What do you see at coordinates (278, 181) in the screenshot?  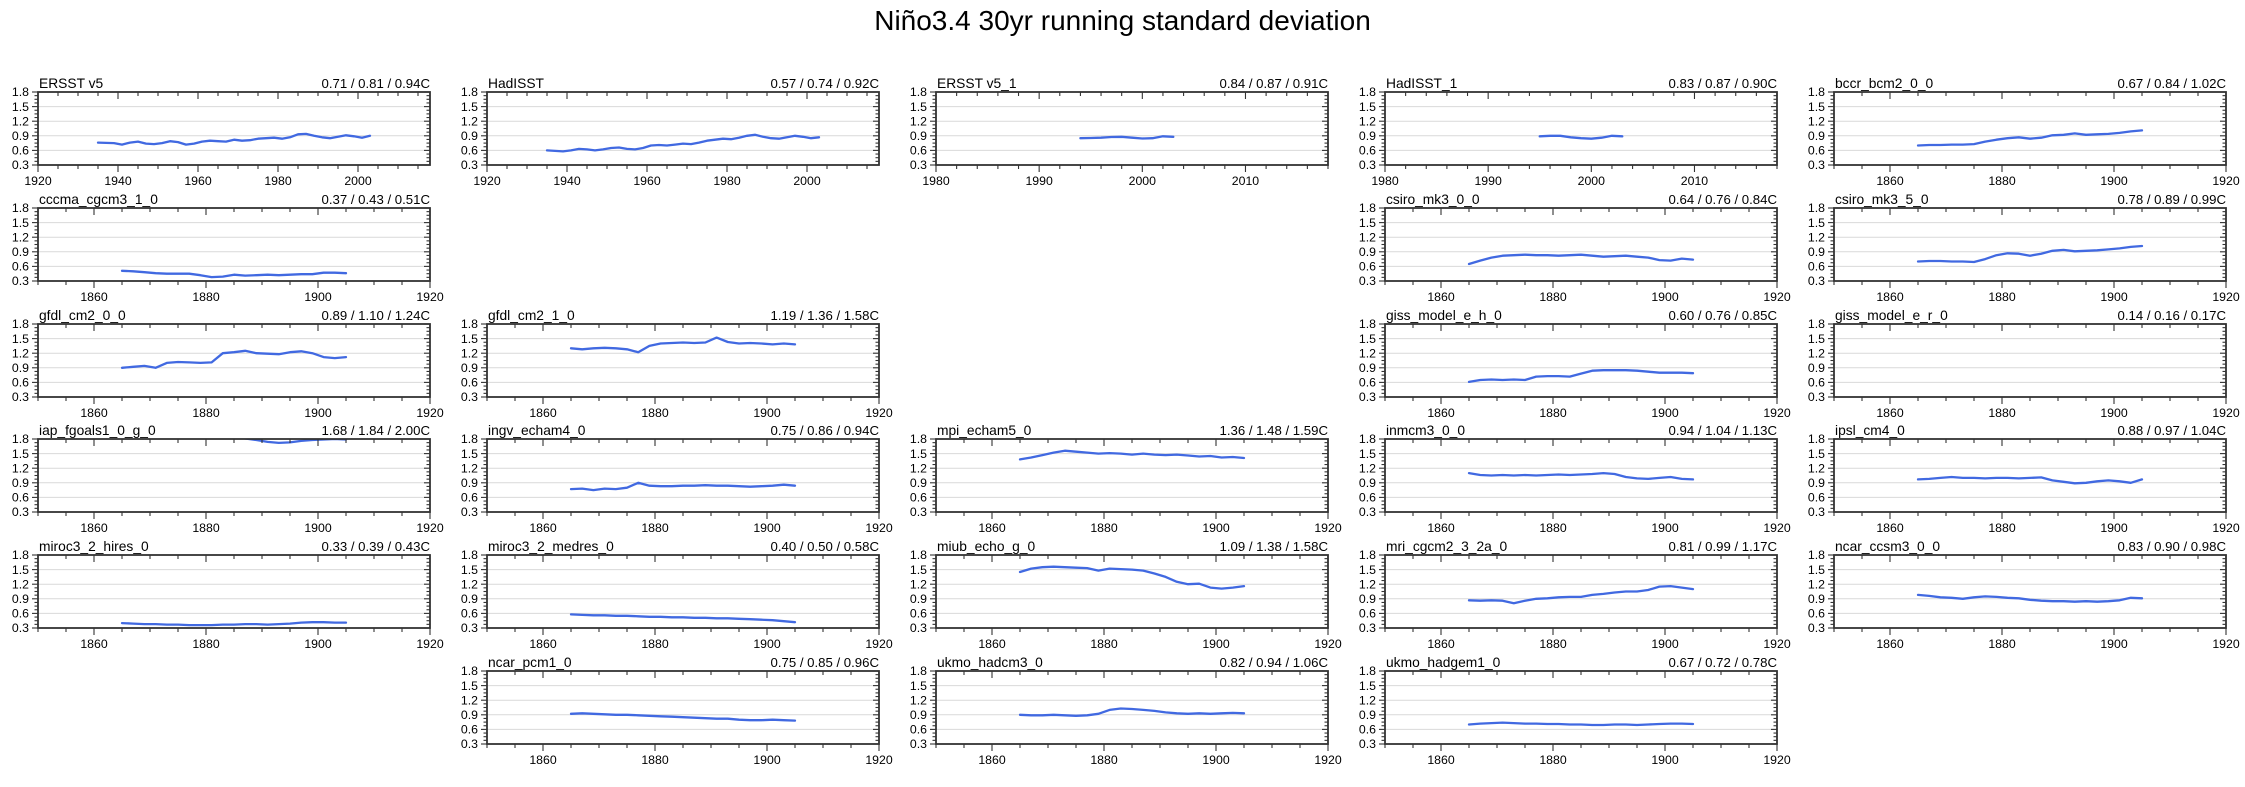 I see `x-tick-label: 1980` at bounding box center [278, 181].